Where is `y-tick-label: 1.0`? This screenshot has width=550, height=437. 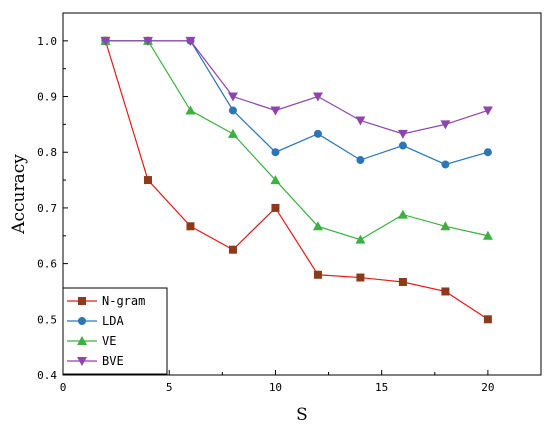 y-tick-label: 1.0 is located at coordinates (47, 41).